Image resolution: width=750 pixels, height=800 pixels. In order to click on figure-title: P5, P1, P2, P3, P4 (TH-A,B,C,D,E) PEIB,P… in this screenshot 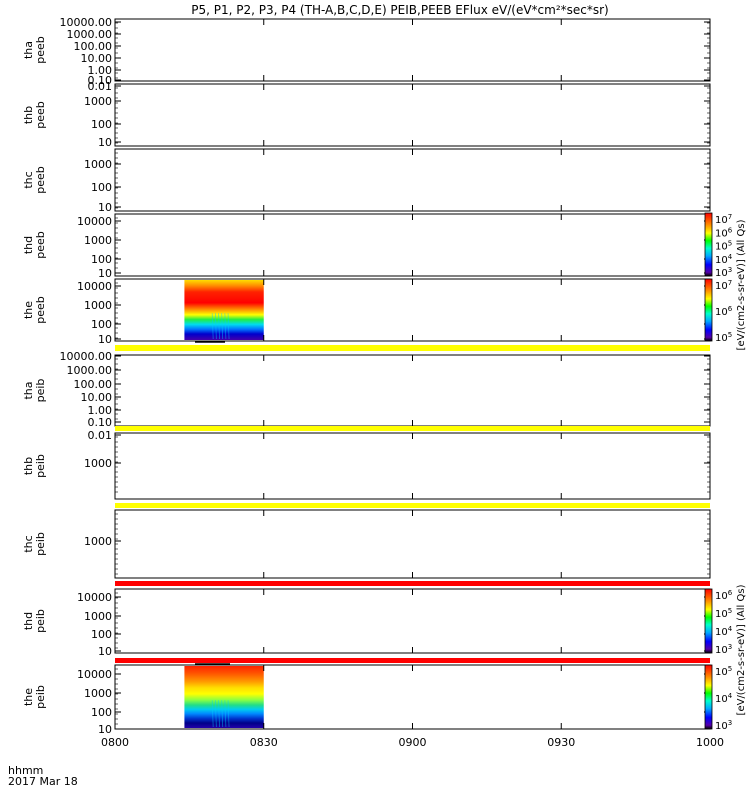, I will do `click(399, 10)`.